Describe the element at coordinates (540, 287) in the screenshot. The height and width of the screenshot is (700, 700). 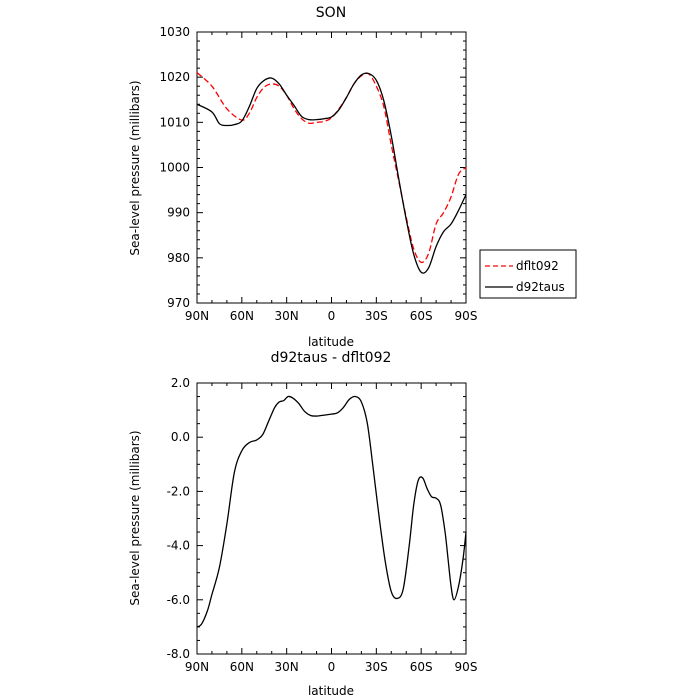
I see `legend-label-d92taus: d92taus` at that location.